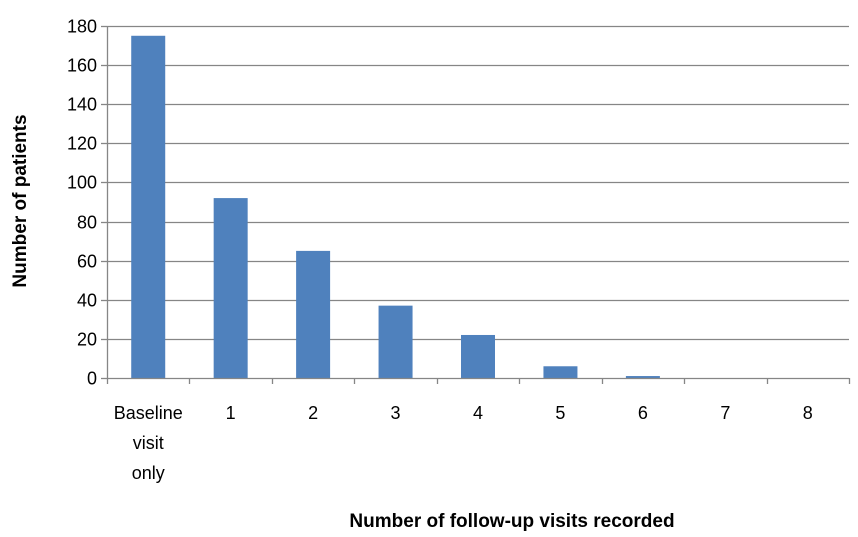 This screenshot has width=858, height=537. What do you see at coordinates (396, 413) in the screenshot?
I see `x-tick-label: 3` at bounding box center [396, 413].